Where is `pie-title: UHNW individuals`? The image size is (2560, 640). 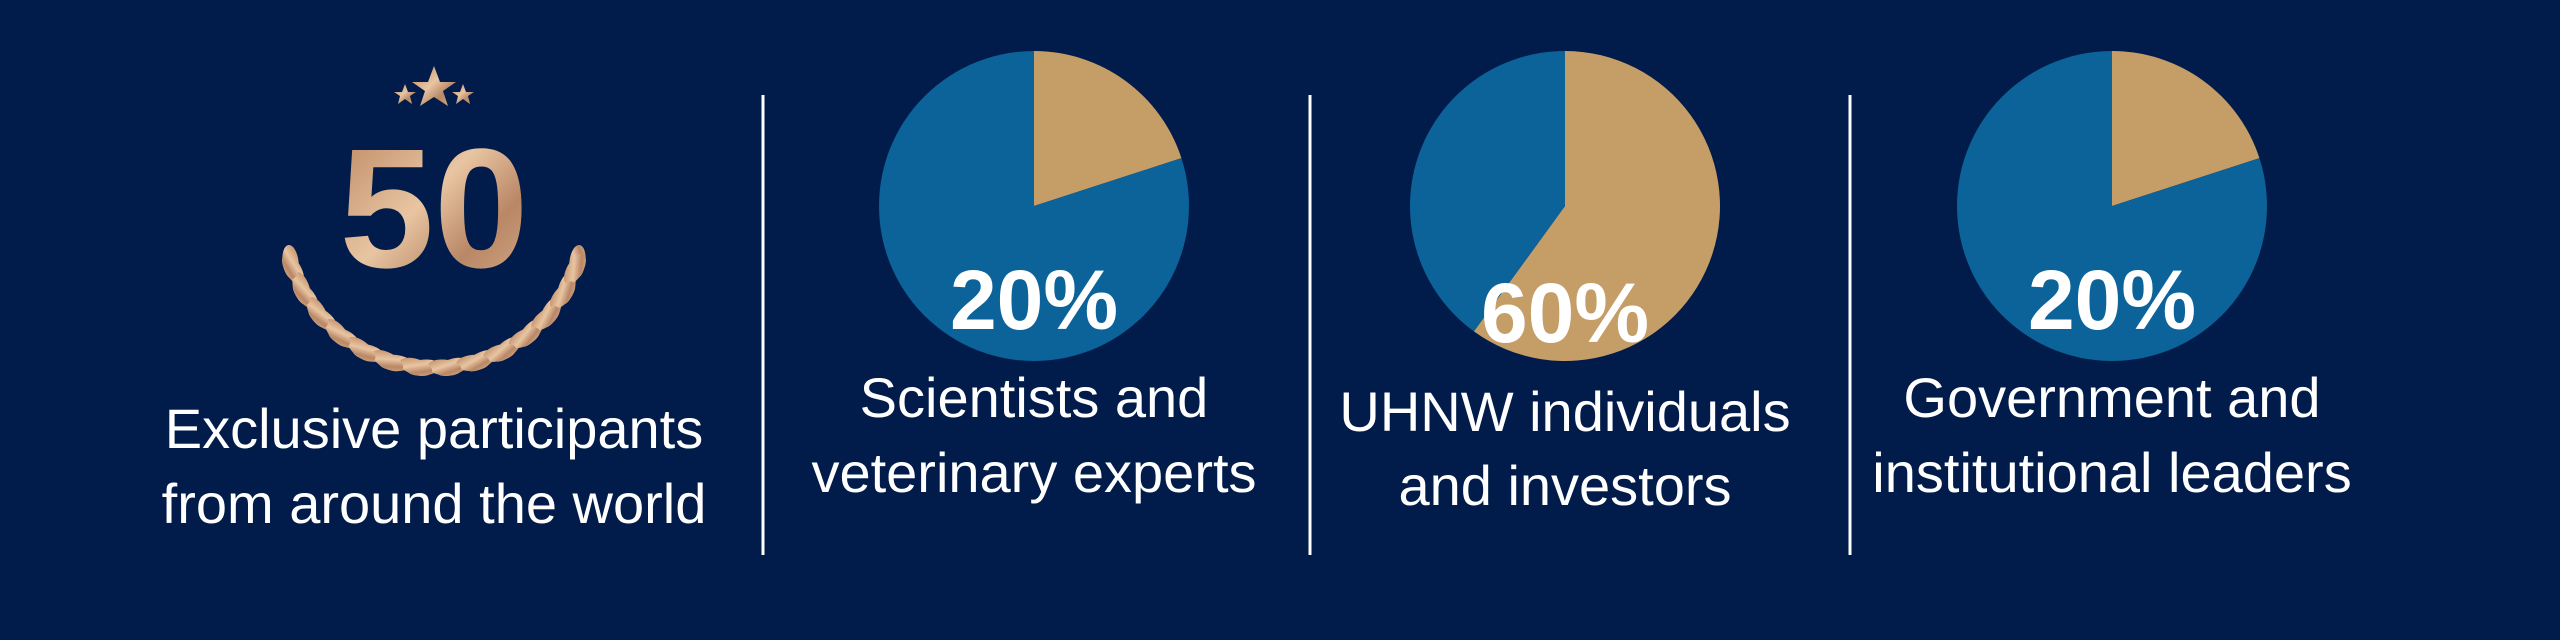
pie-title: UHNW individuals is located at coordinates (1564, 411).